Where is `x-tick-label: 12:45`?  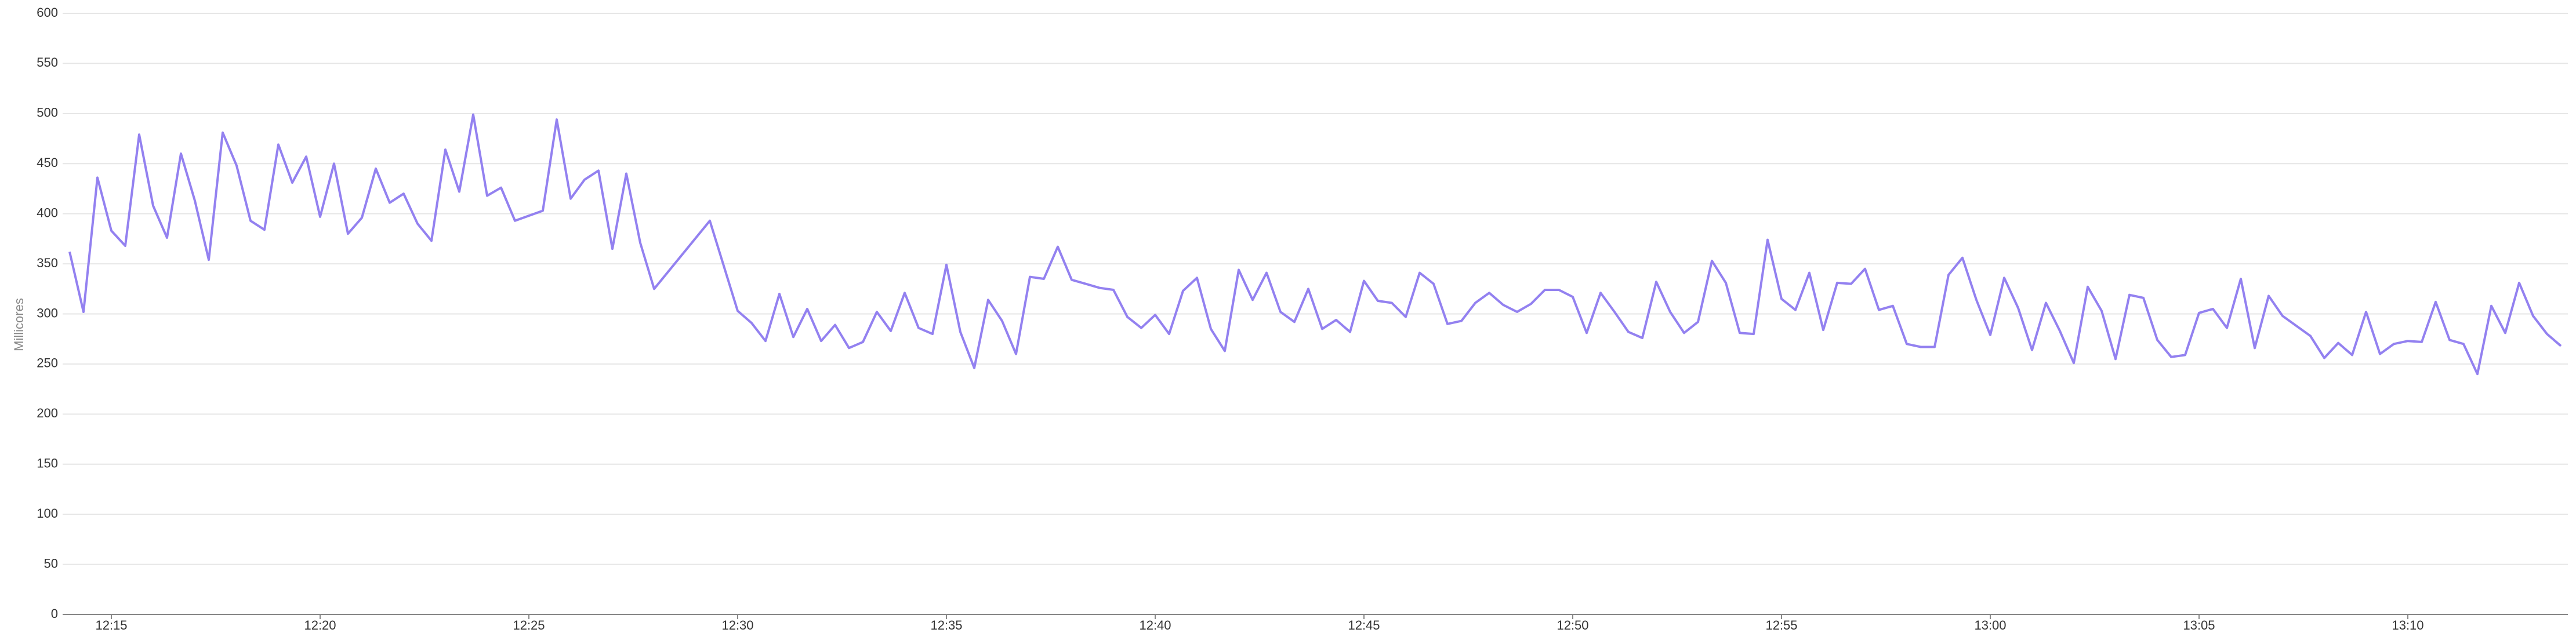 x-tick-label: 12:45 is located at coordinates (1364, 625).